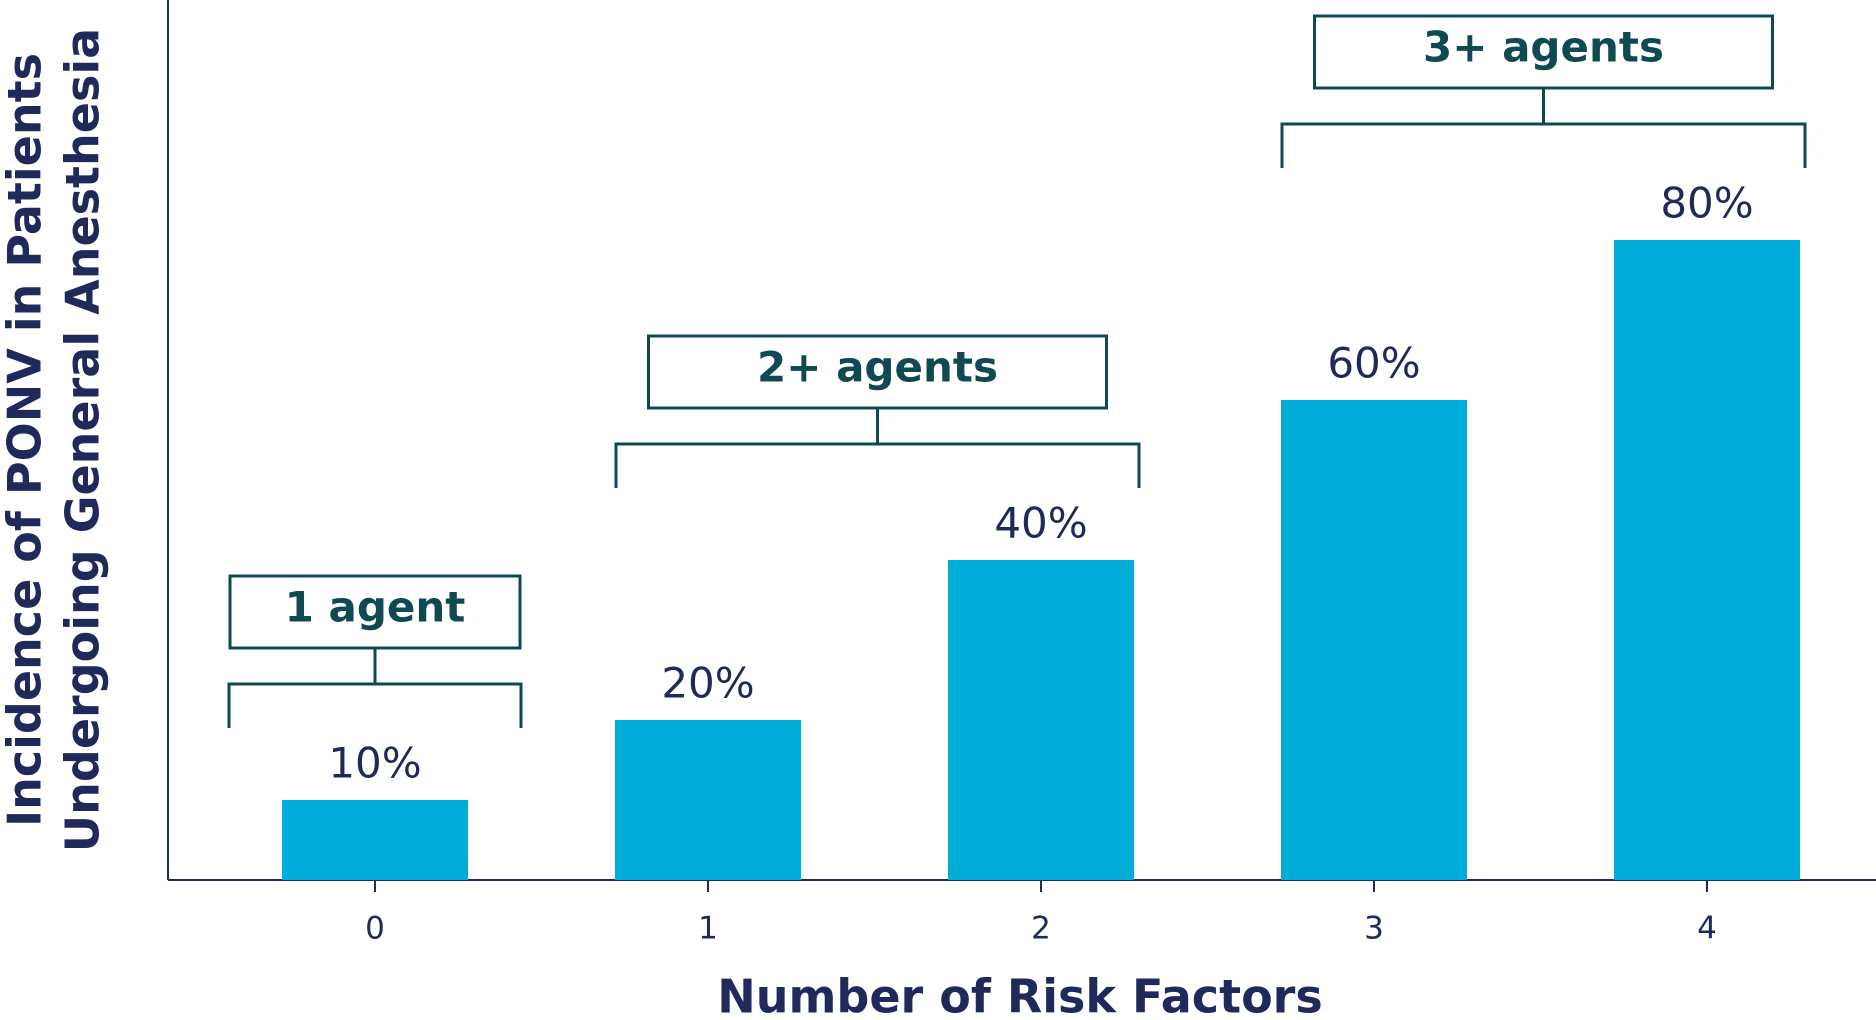 This screenshot has width=1876, height=1020. What do you see at coordinates (1040, 523) in the screenshot?
I see `value-label: 40%` at bounding box center [1040, 523].